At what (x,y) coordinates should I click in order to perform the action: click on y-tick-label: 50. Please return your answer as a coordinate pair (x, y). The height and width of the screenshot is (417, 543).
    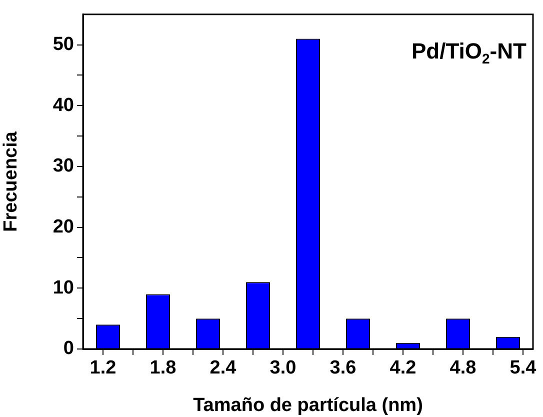
    Looking at the image, I should click on (63, 45).